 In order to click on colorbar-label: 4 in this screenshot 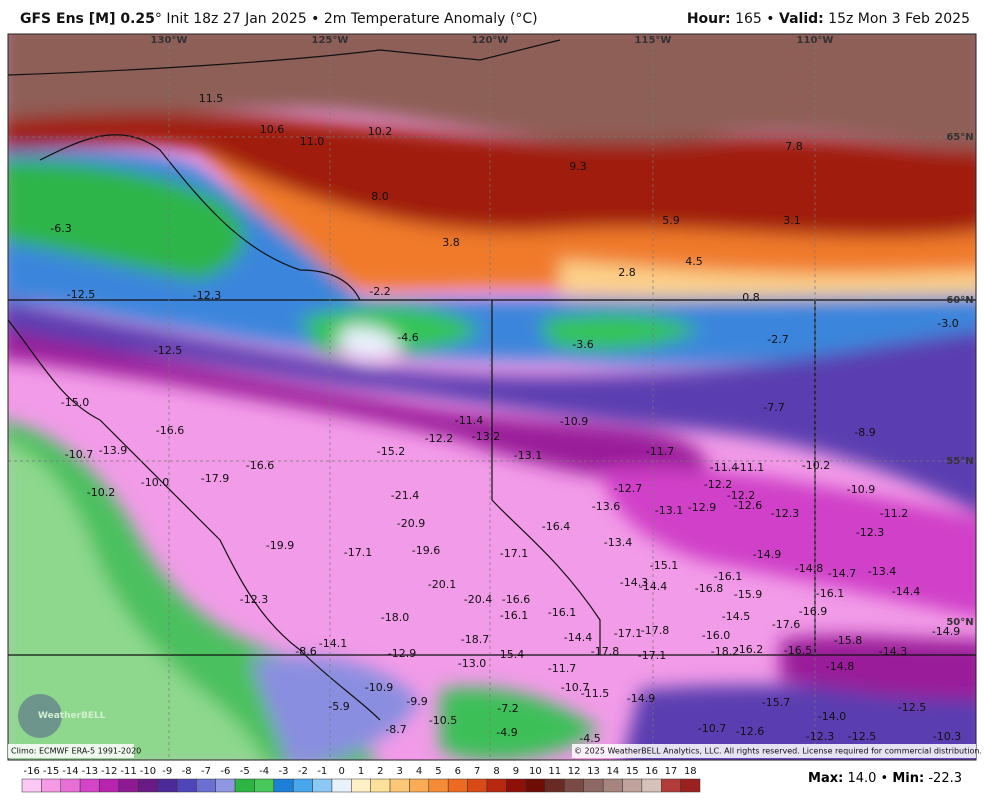, I will do `click(419, 771)`.